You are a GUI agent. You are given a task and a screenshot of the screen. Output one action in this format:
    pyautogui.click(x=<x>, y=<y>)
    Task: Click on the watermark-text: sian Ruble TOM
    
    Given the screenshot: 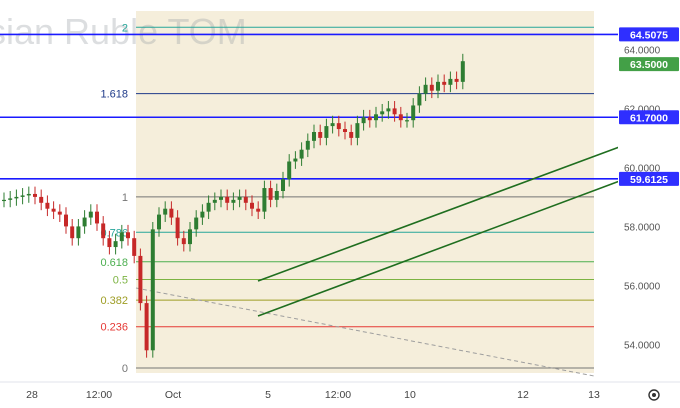 What is the action you would take?
    pyautogui.click(x=123, y=31)
    